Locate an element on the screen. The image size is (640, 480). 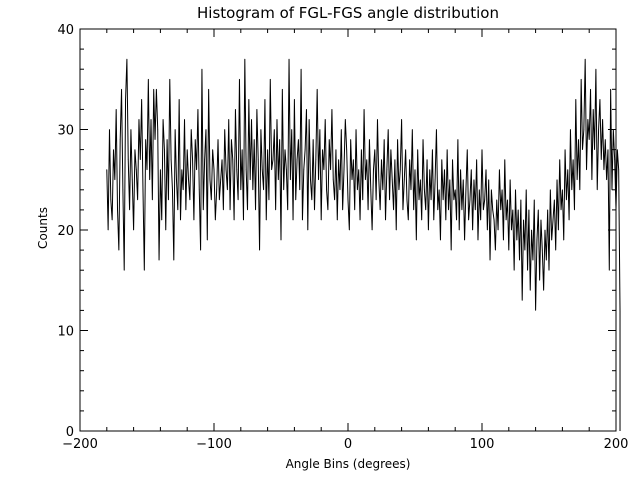
x-tick-label: 100 is located at coordinates (482, 444).